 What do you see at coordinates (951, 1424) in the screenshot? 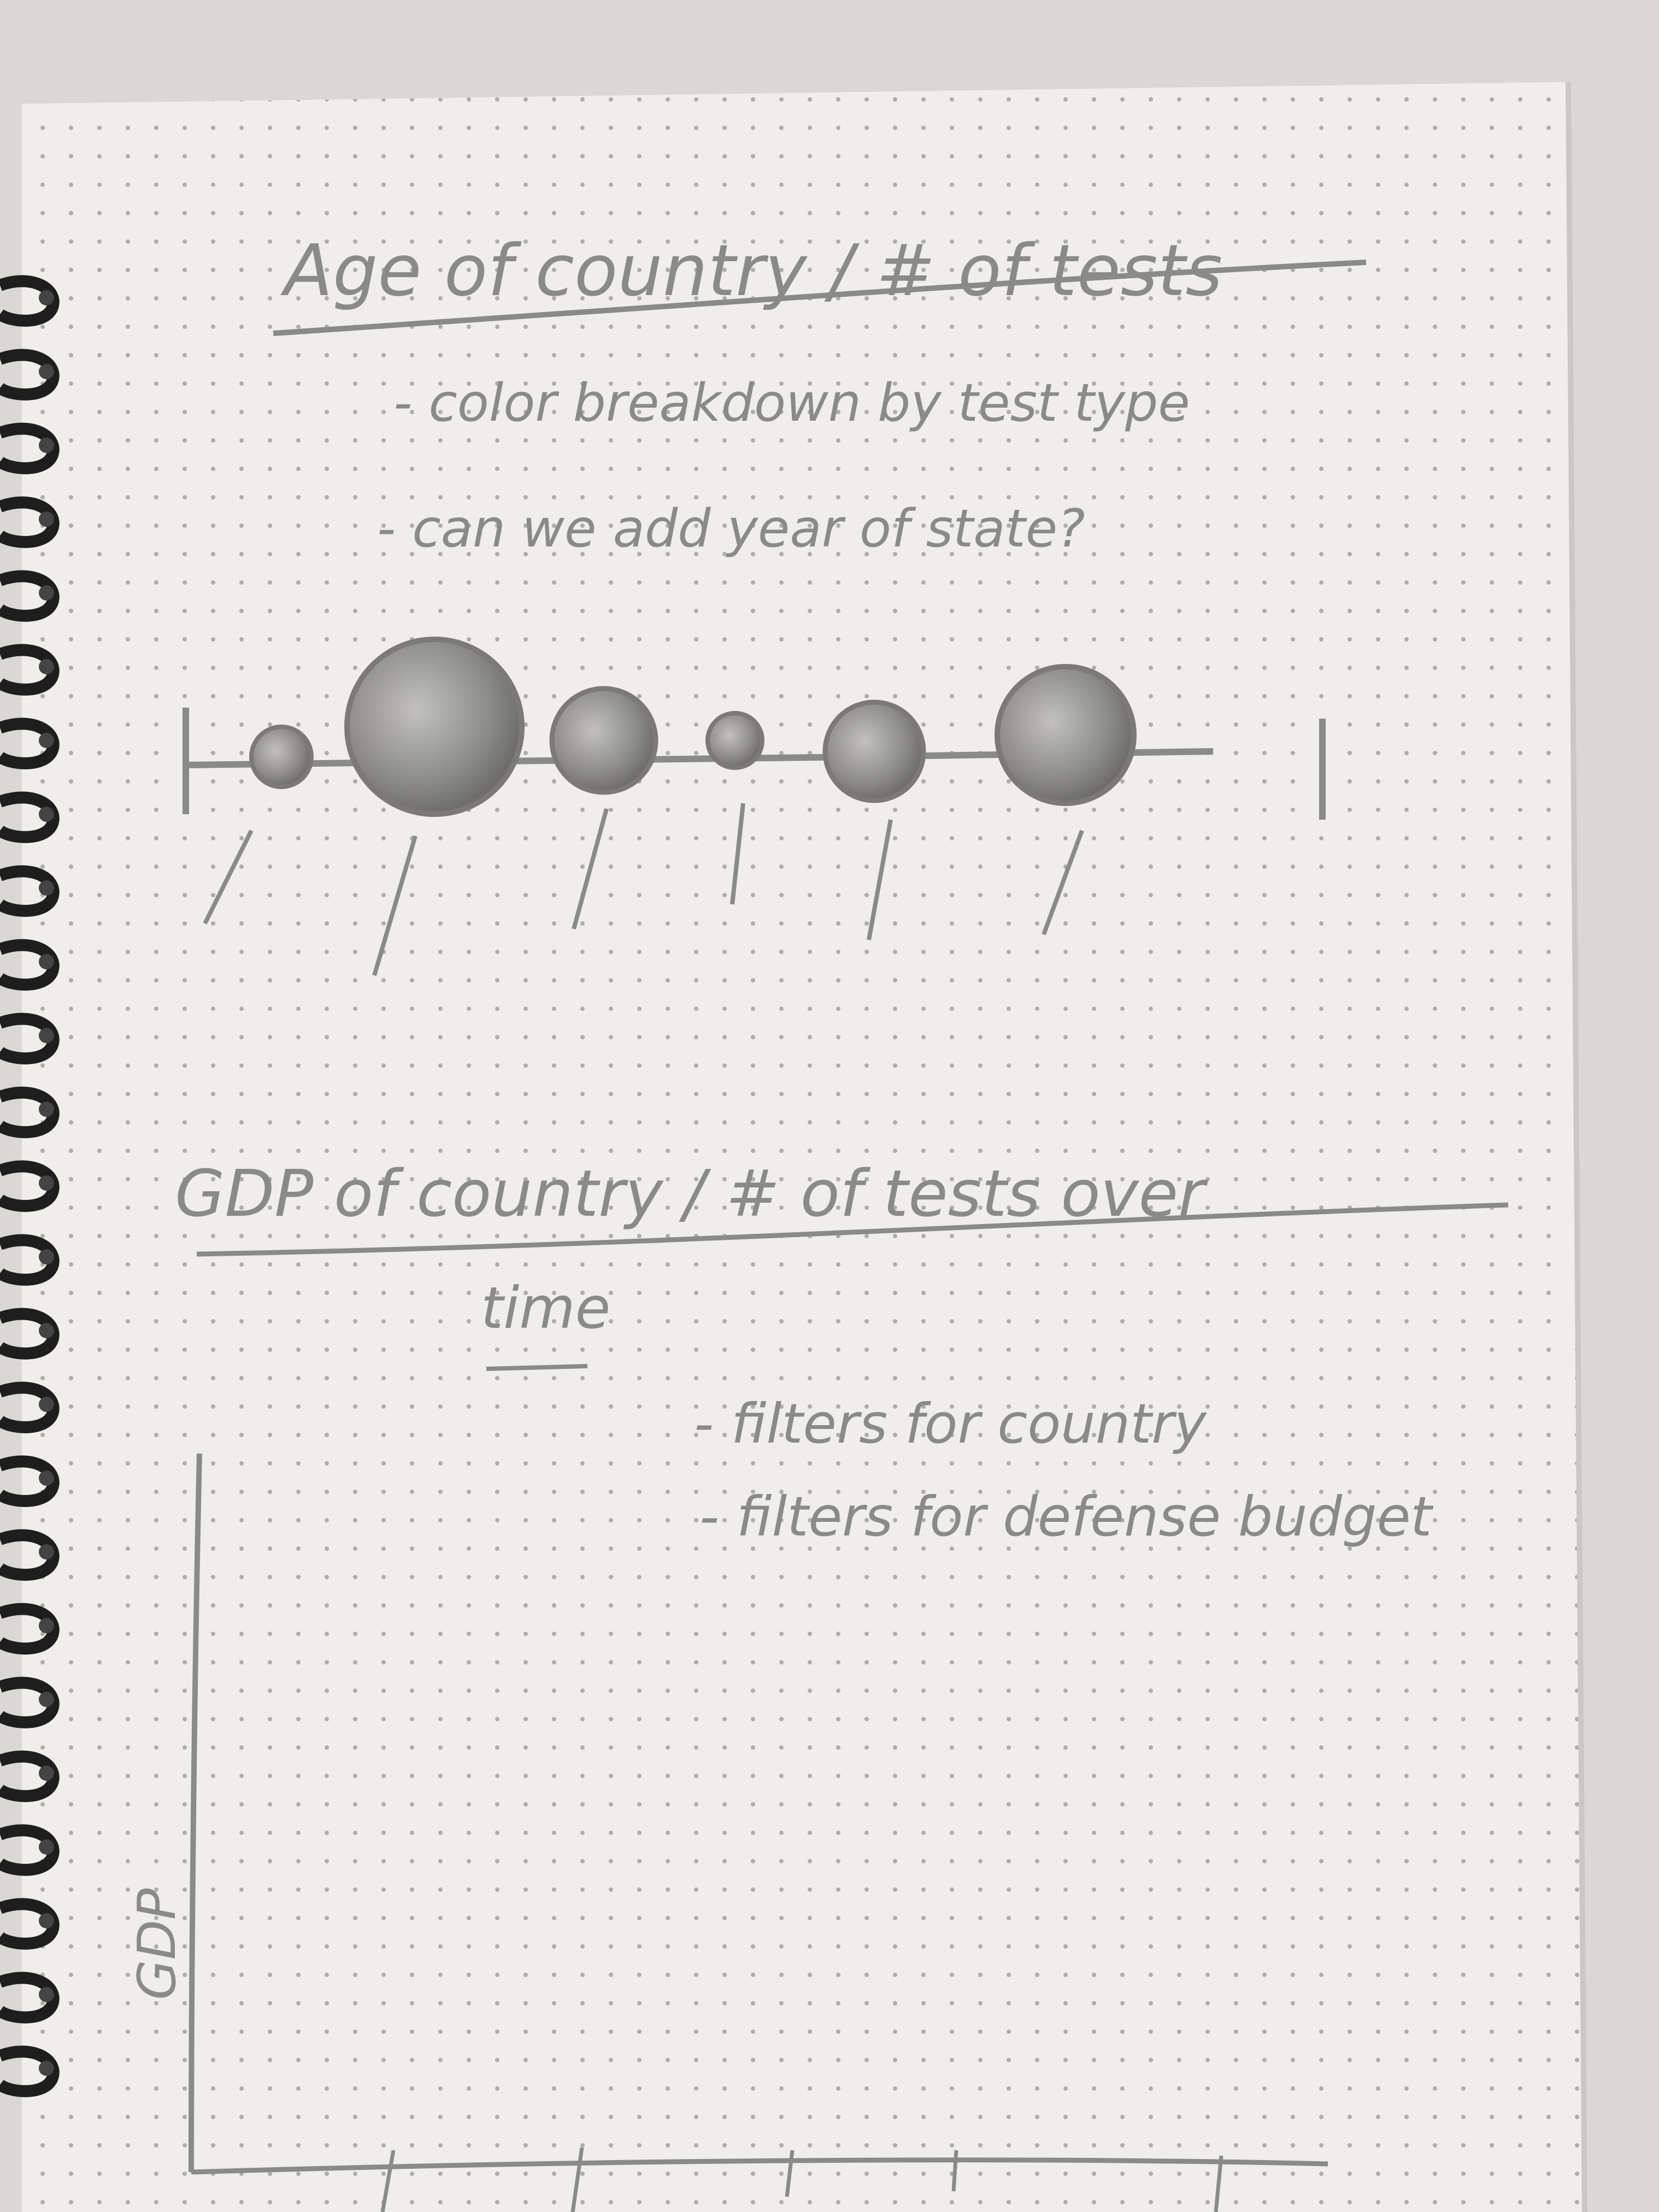
I see `sketch2-note-1: - filters for country` at bounding box center [951, 1424].